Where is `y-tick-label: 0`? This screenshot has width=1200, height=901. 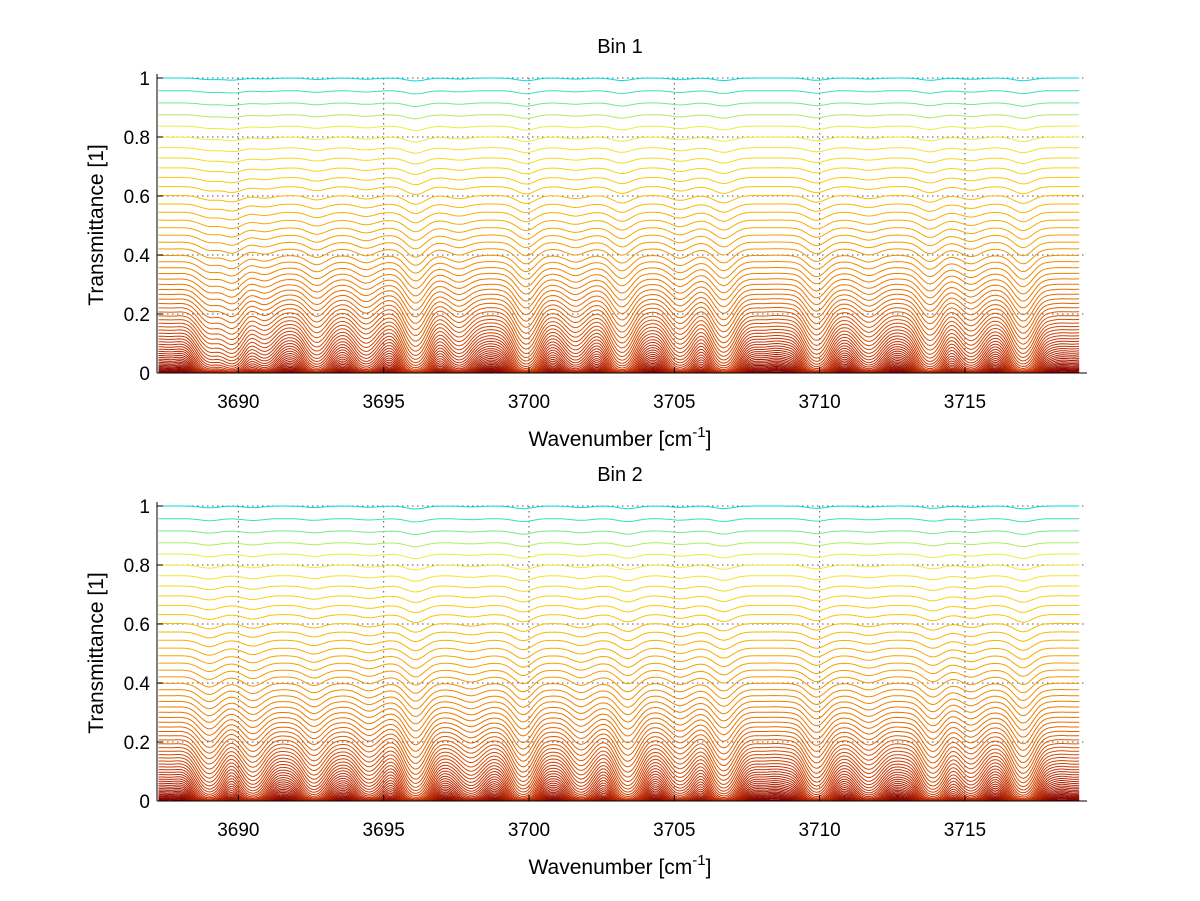 y-tick-label: 0 is located at coordinates (144, 802).